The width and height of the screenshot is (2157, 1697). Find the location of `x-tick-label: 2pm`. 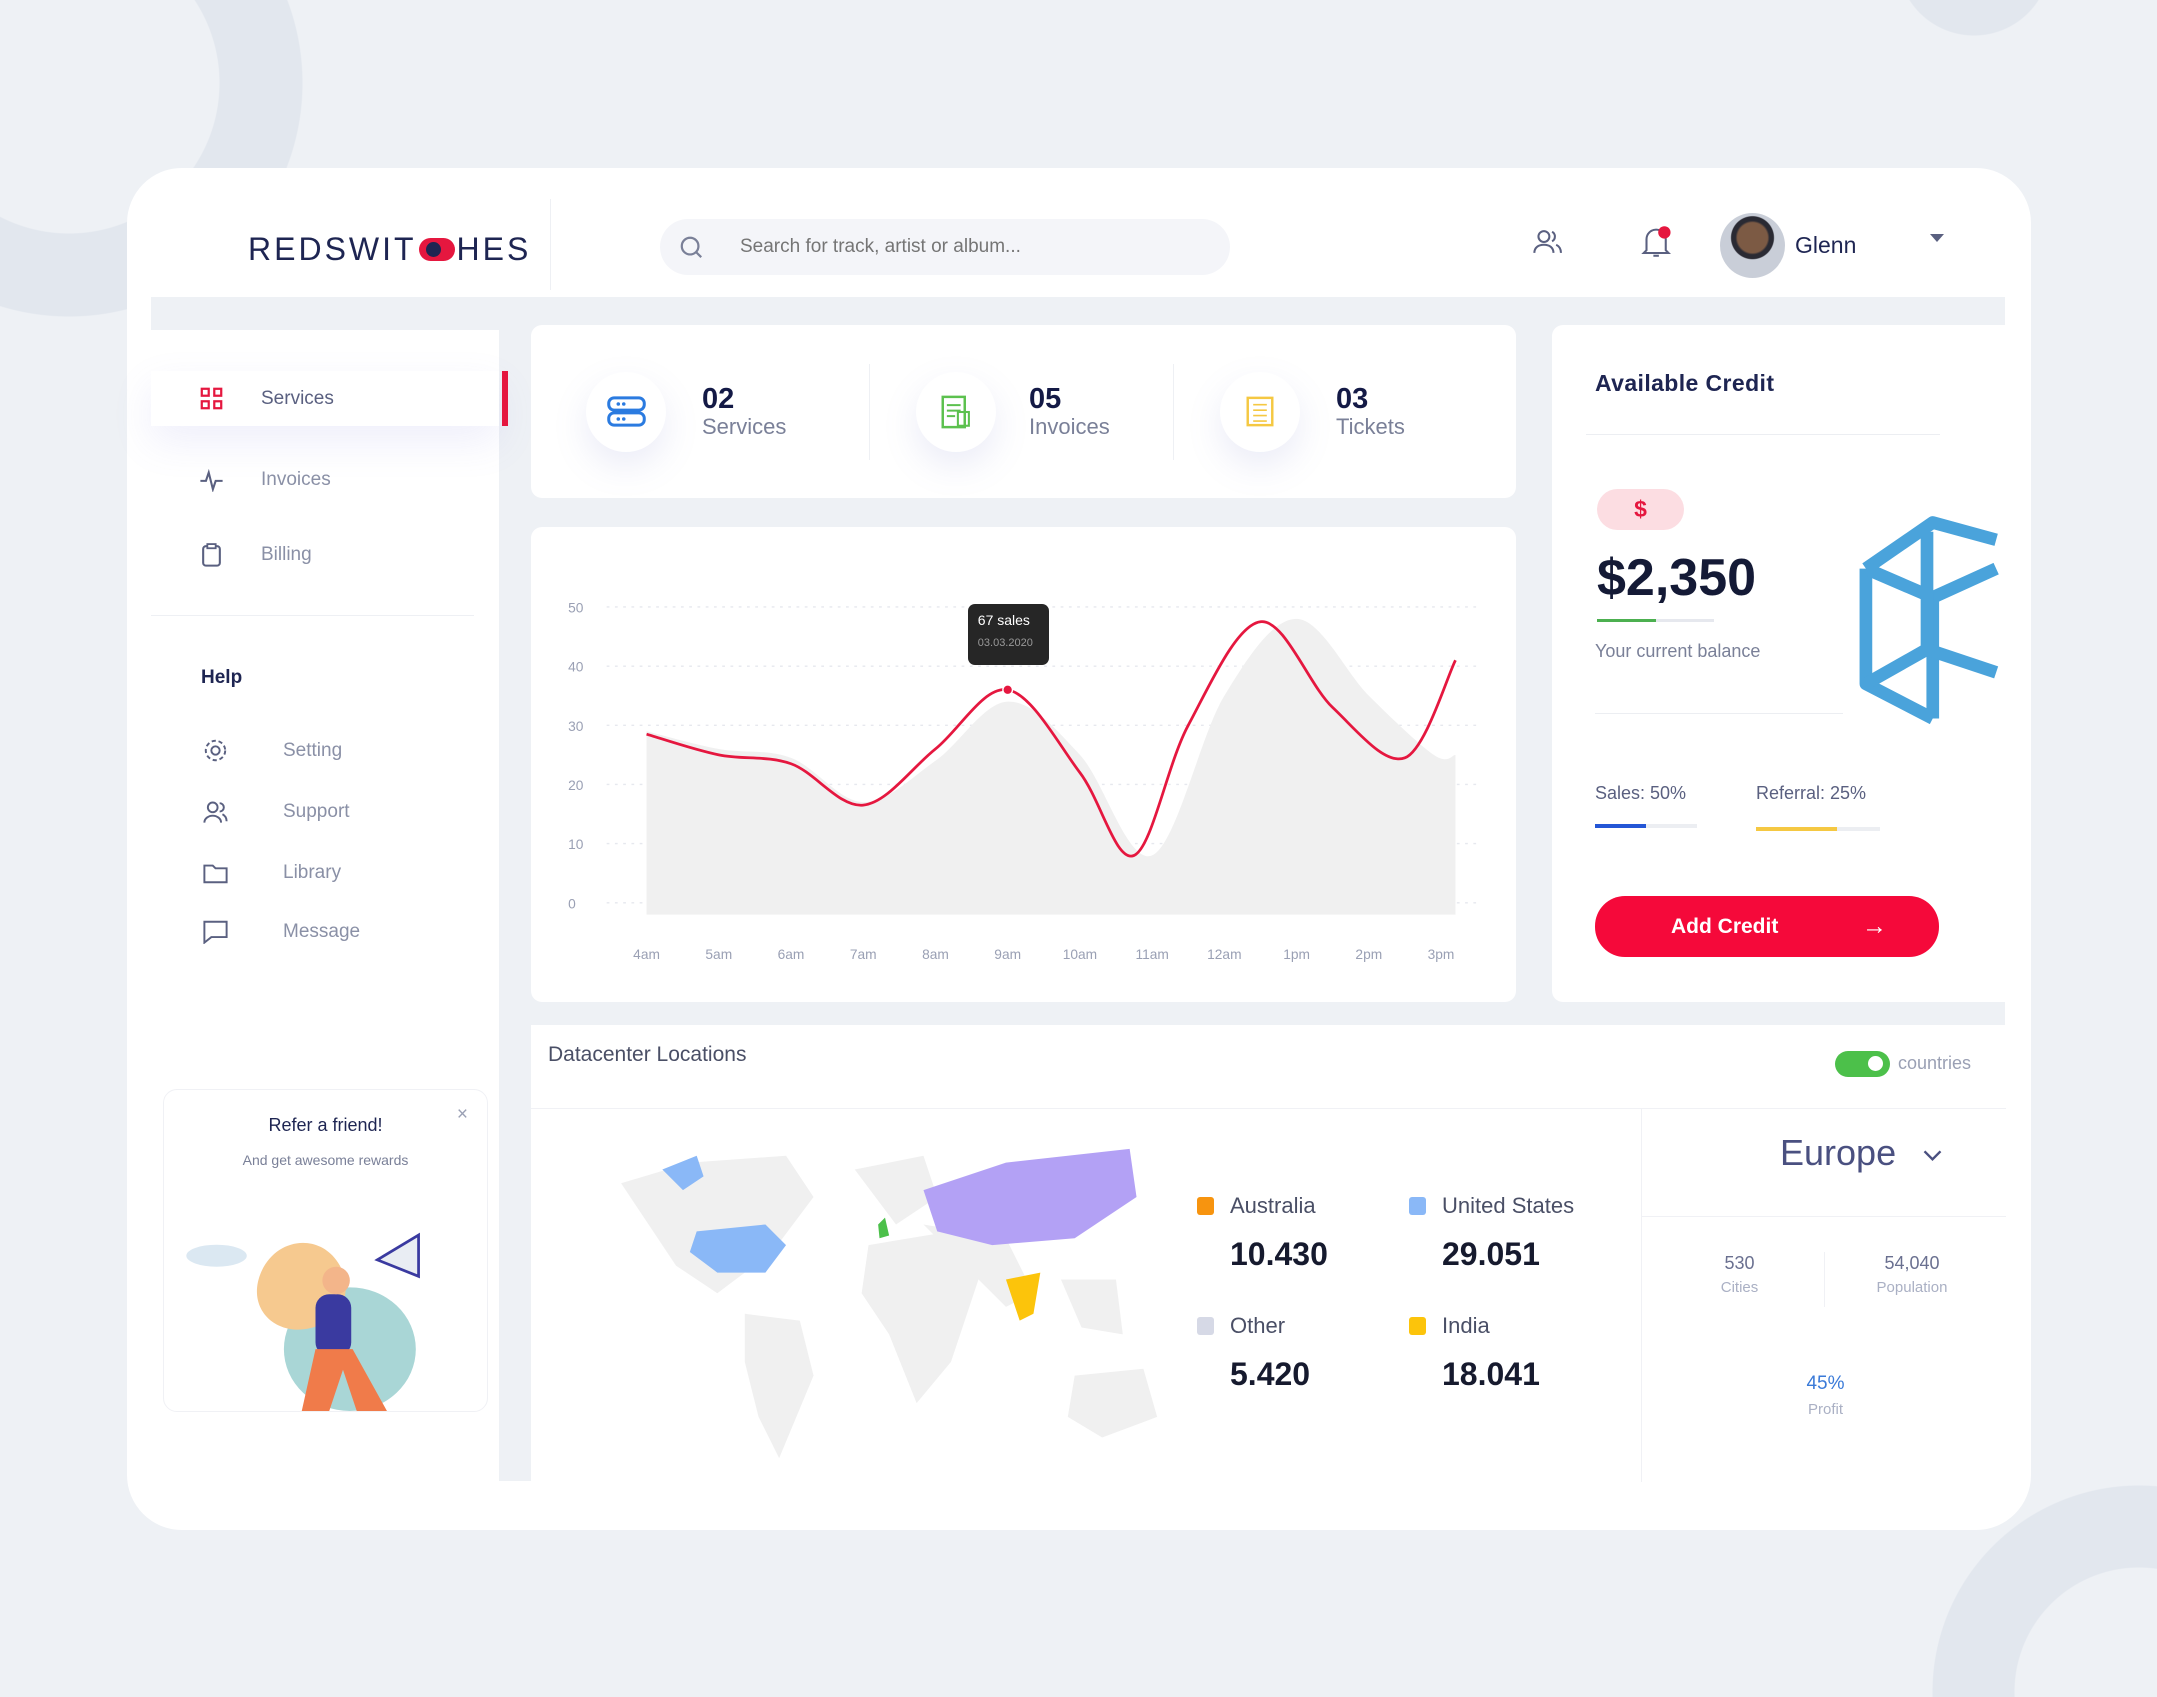

x-tick-label: 2pm is located at coordinates (1368, 954).